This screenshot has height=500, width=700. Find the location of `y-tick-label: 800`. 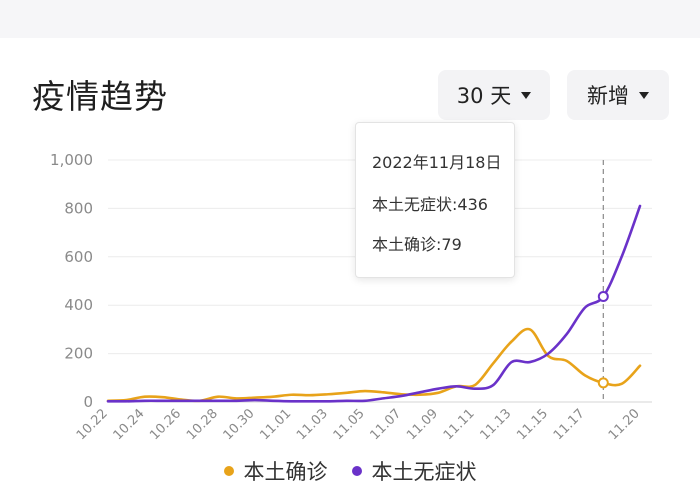

y-tick-label: 800 is located at coordinates (78, 208).